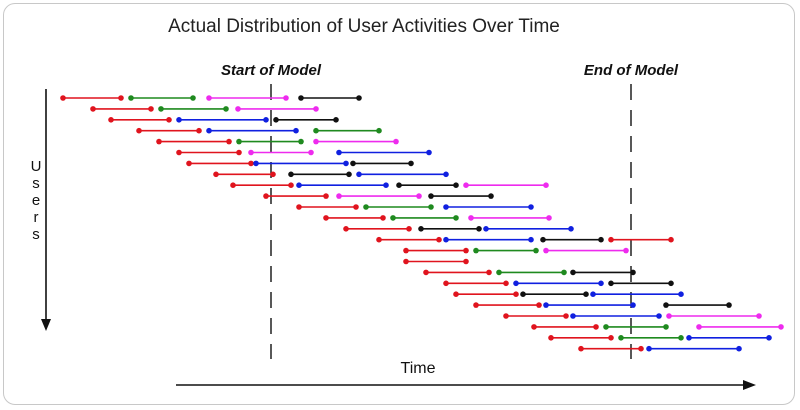 This screenshot has height=410, width=800. What do you see at coordinates (631, 70) in the screenshot?
I see `end-of-model-label: End of Model` at bounding box center [631, 70].